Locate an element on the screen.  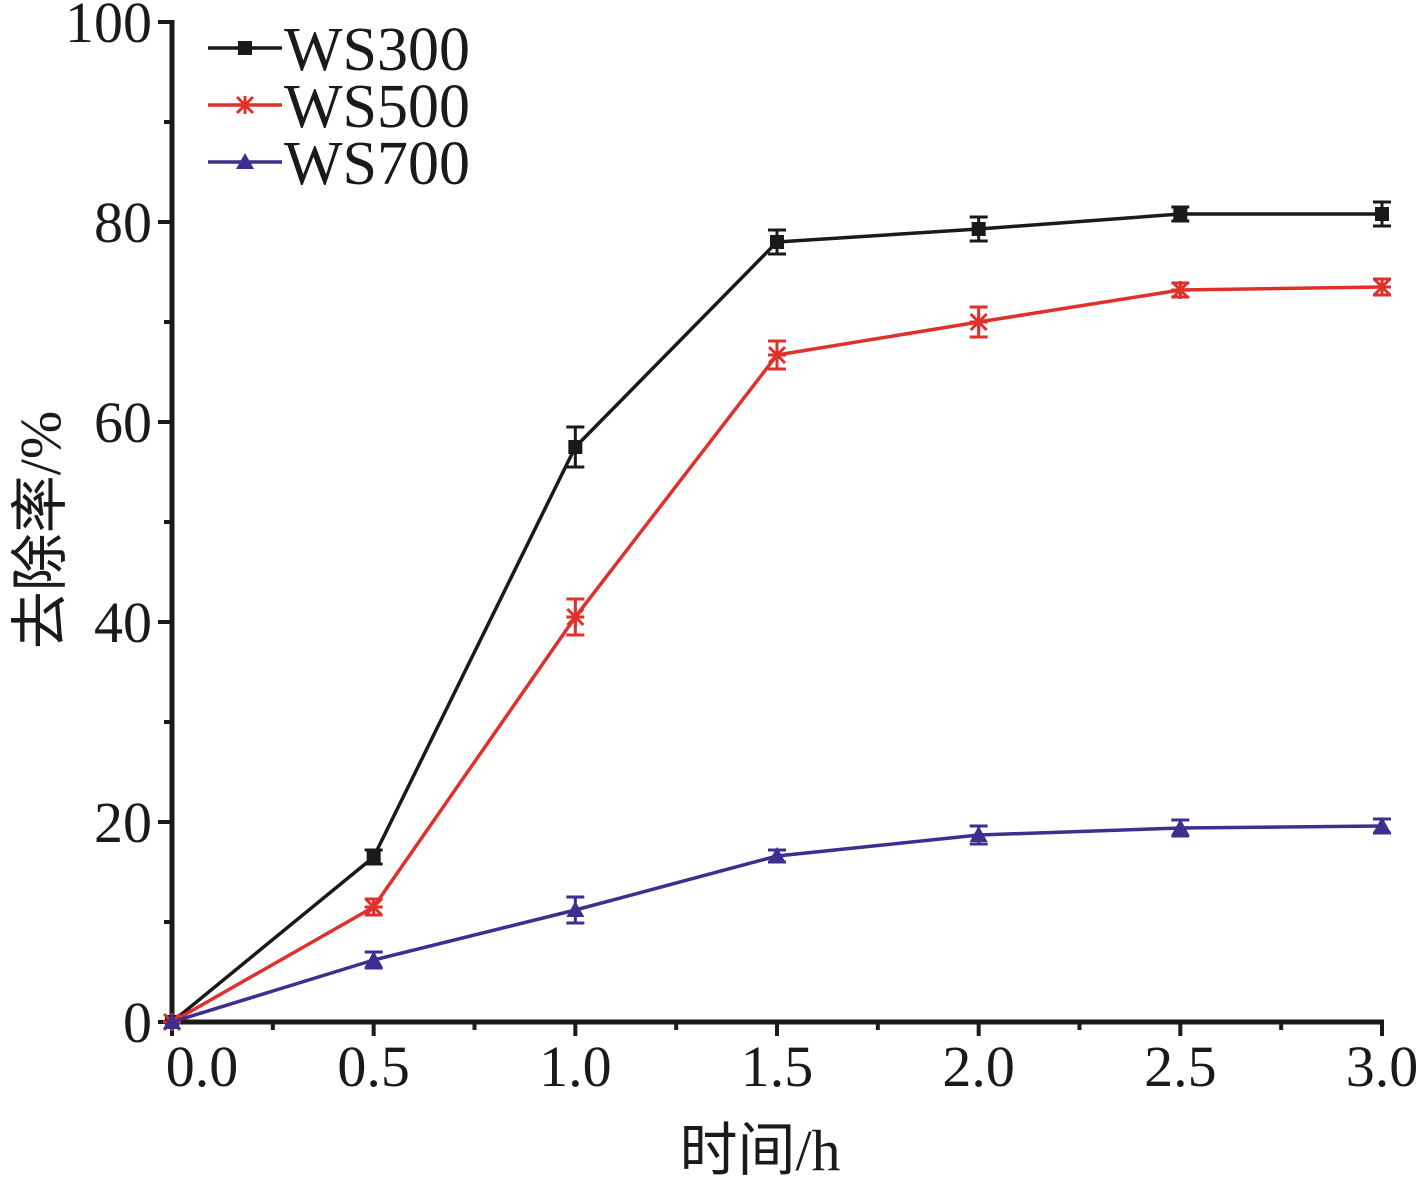
x-tick-label: 1.0 is located at coordinates (575, 1066).